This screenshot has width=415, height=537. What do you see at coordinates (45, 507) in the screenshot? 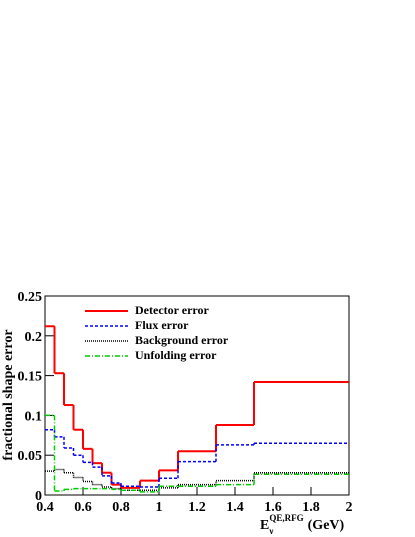
I see `x-tick-label: 0.4` at bounding box center [45, 507].